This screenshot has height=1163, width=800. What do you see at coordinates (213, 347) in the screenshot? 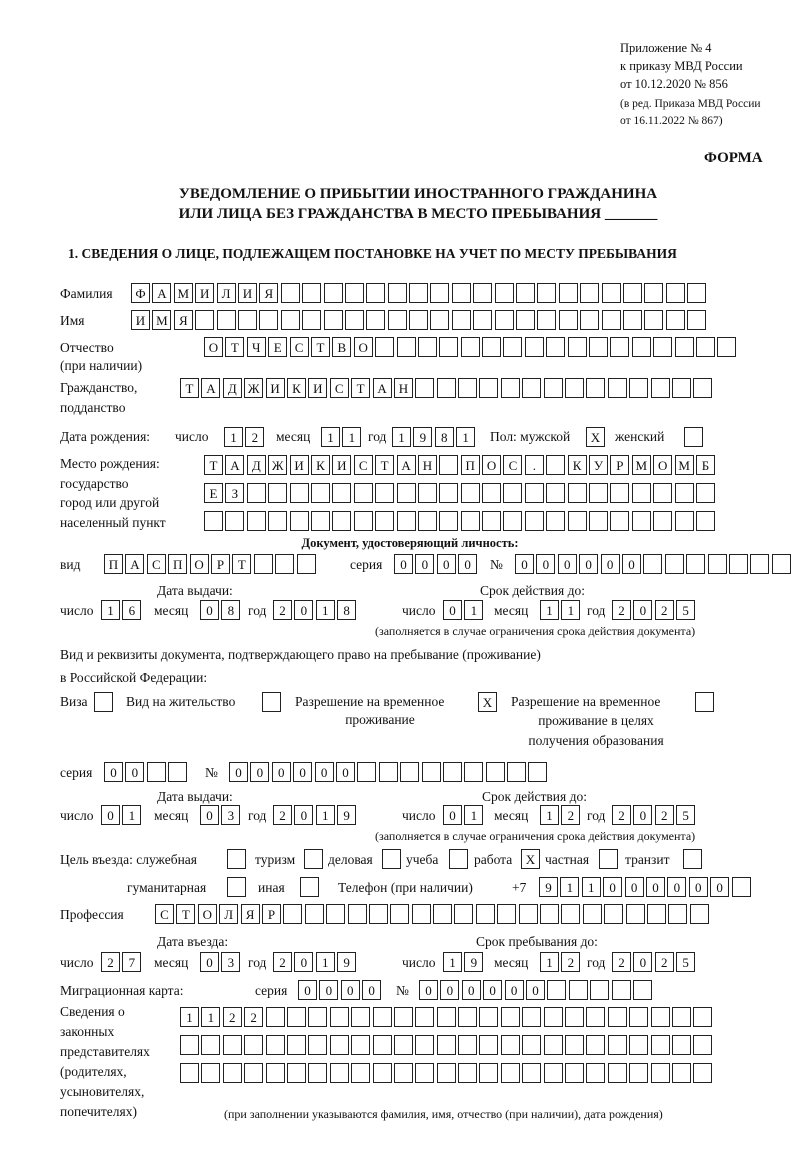
I see `char-box: О` at bounding box center [213, 347].